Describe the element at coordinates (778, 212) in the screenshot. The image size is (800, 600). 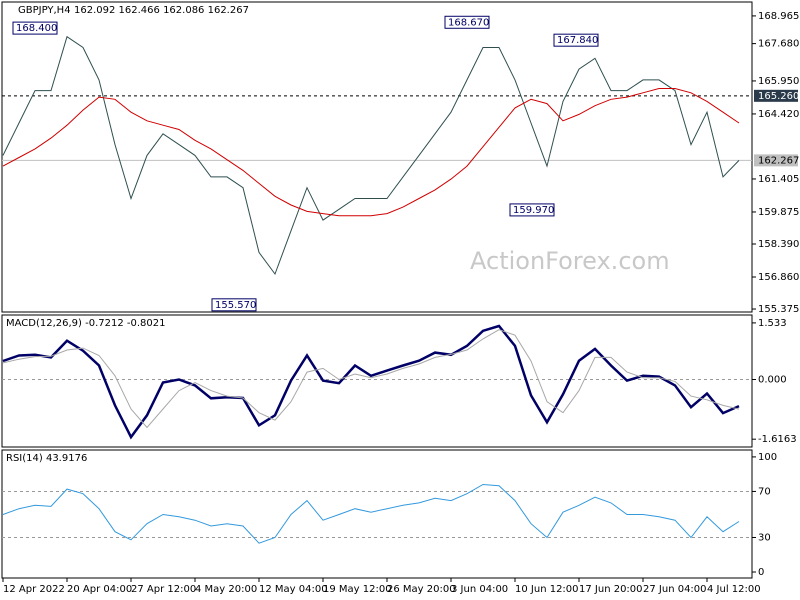
I see `y-tick-label: 159.875` at that location.